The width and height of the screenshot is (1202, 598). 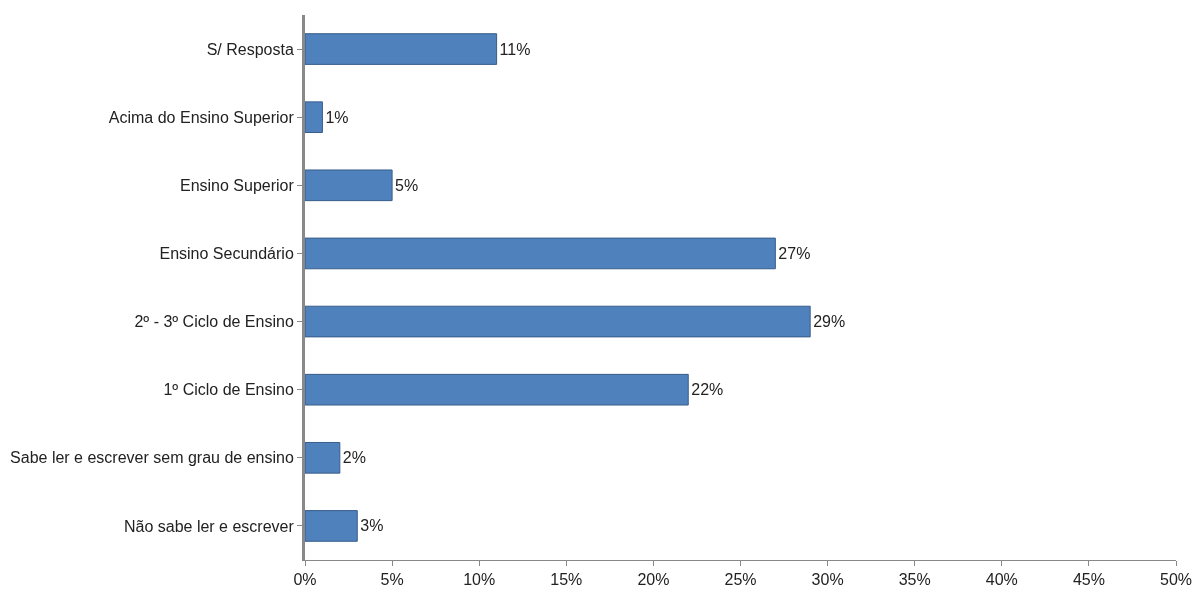 What do you see at coordinates (392, 580) in the screenshot?
I see `x-tick-label: 5%` at bounding box center [392, 580].